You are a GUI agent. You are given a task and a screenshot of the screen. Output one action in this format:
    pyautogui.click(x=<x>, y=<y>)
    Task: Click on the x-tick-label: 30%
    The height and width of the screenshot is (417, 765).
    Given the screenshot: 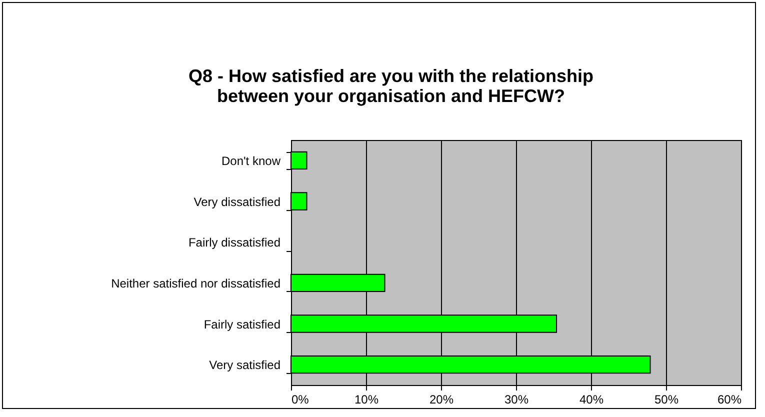 What is the action you would take?
    pyautogui.click(x=516, y=399)
    